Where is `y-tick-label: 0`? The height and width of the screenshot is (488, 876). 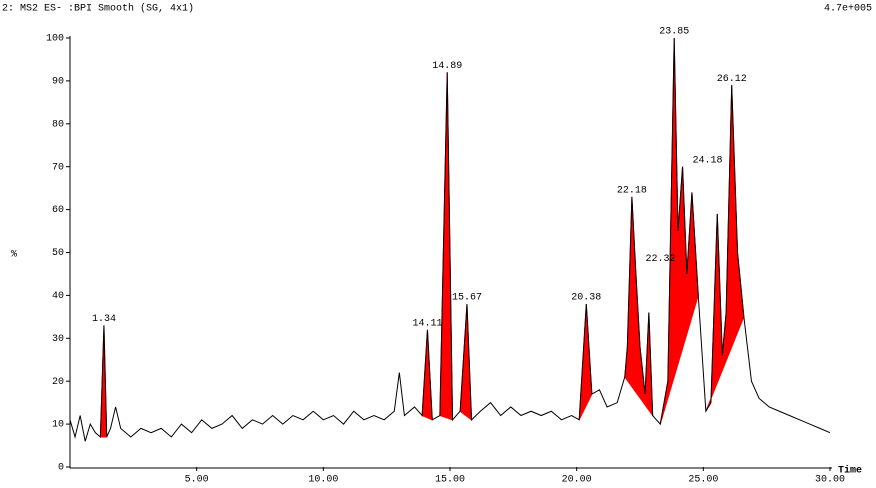 y-tick-label: 0 is located at coordinates (61, 468).